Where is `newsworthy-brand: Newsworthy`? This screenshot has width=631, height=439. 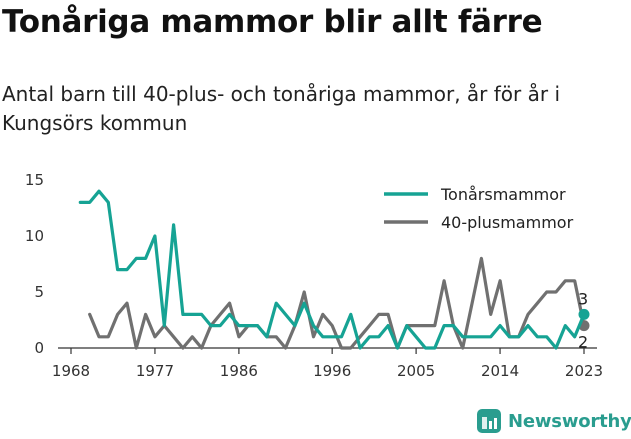 newsworthy-brand: Newsworthy is located at coordinates (553, 421).